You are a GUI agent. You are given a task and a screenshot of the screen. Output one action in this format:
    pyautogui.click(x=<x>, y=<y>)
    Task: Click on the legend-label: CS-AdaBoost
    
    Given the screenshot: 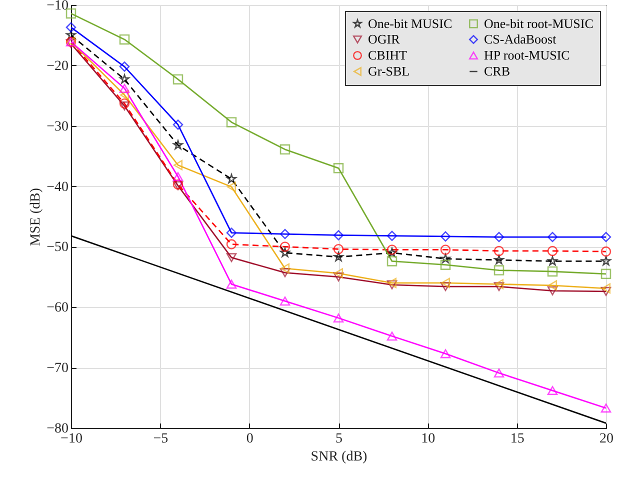 What is the action you would take?
    pyautogui.click(x=520, y=39)
    